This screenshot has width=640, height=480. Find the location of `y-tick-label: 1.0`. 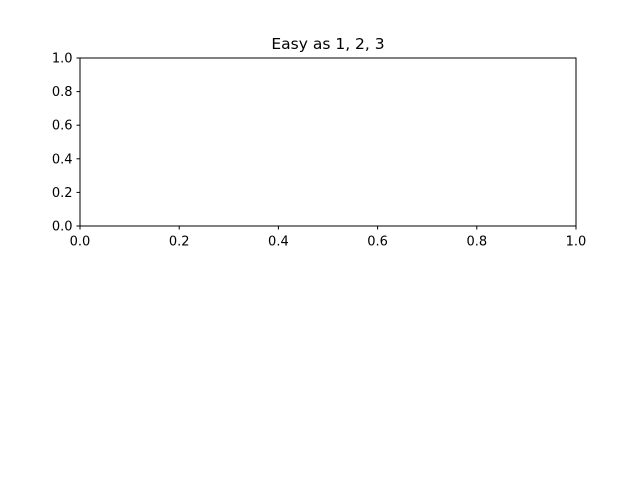

y-tick-label: 1.0 is located at coordinates (62, 59).